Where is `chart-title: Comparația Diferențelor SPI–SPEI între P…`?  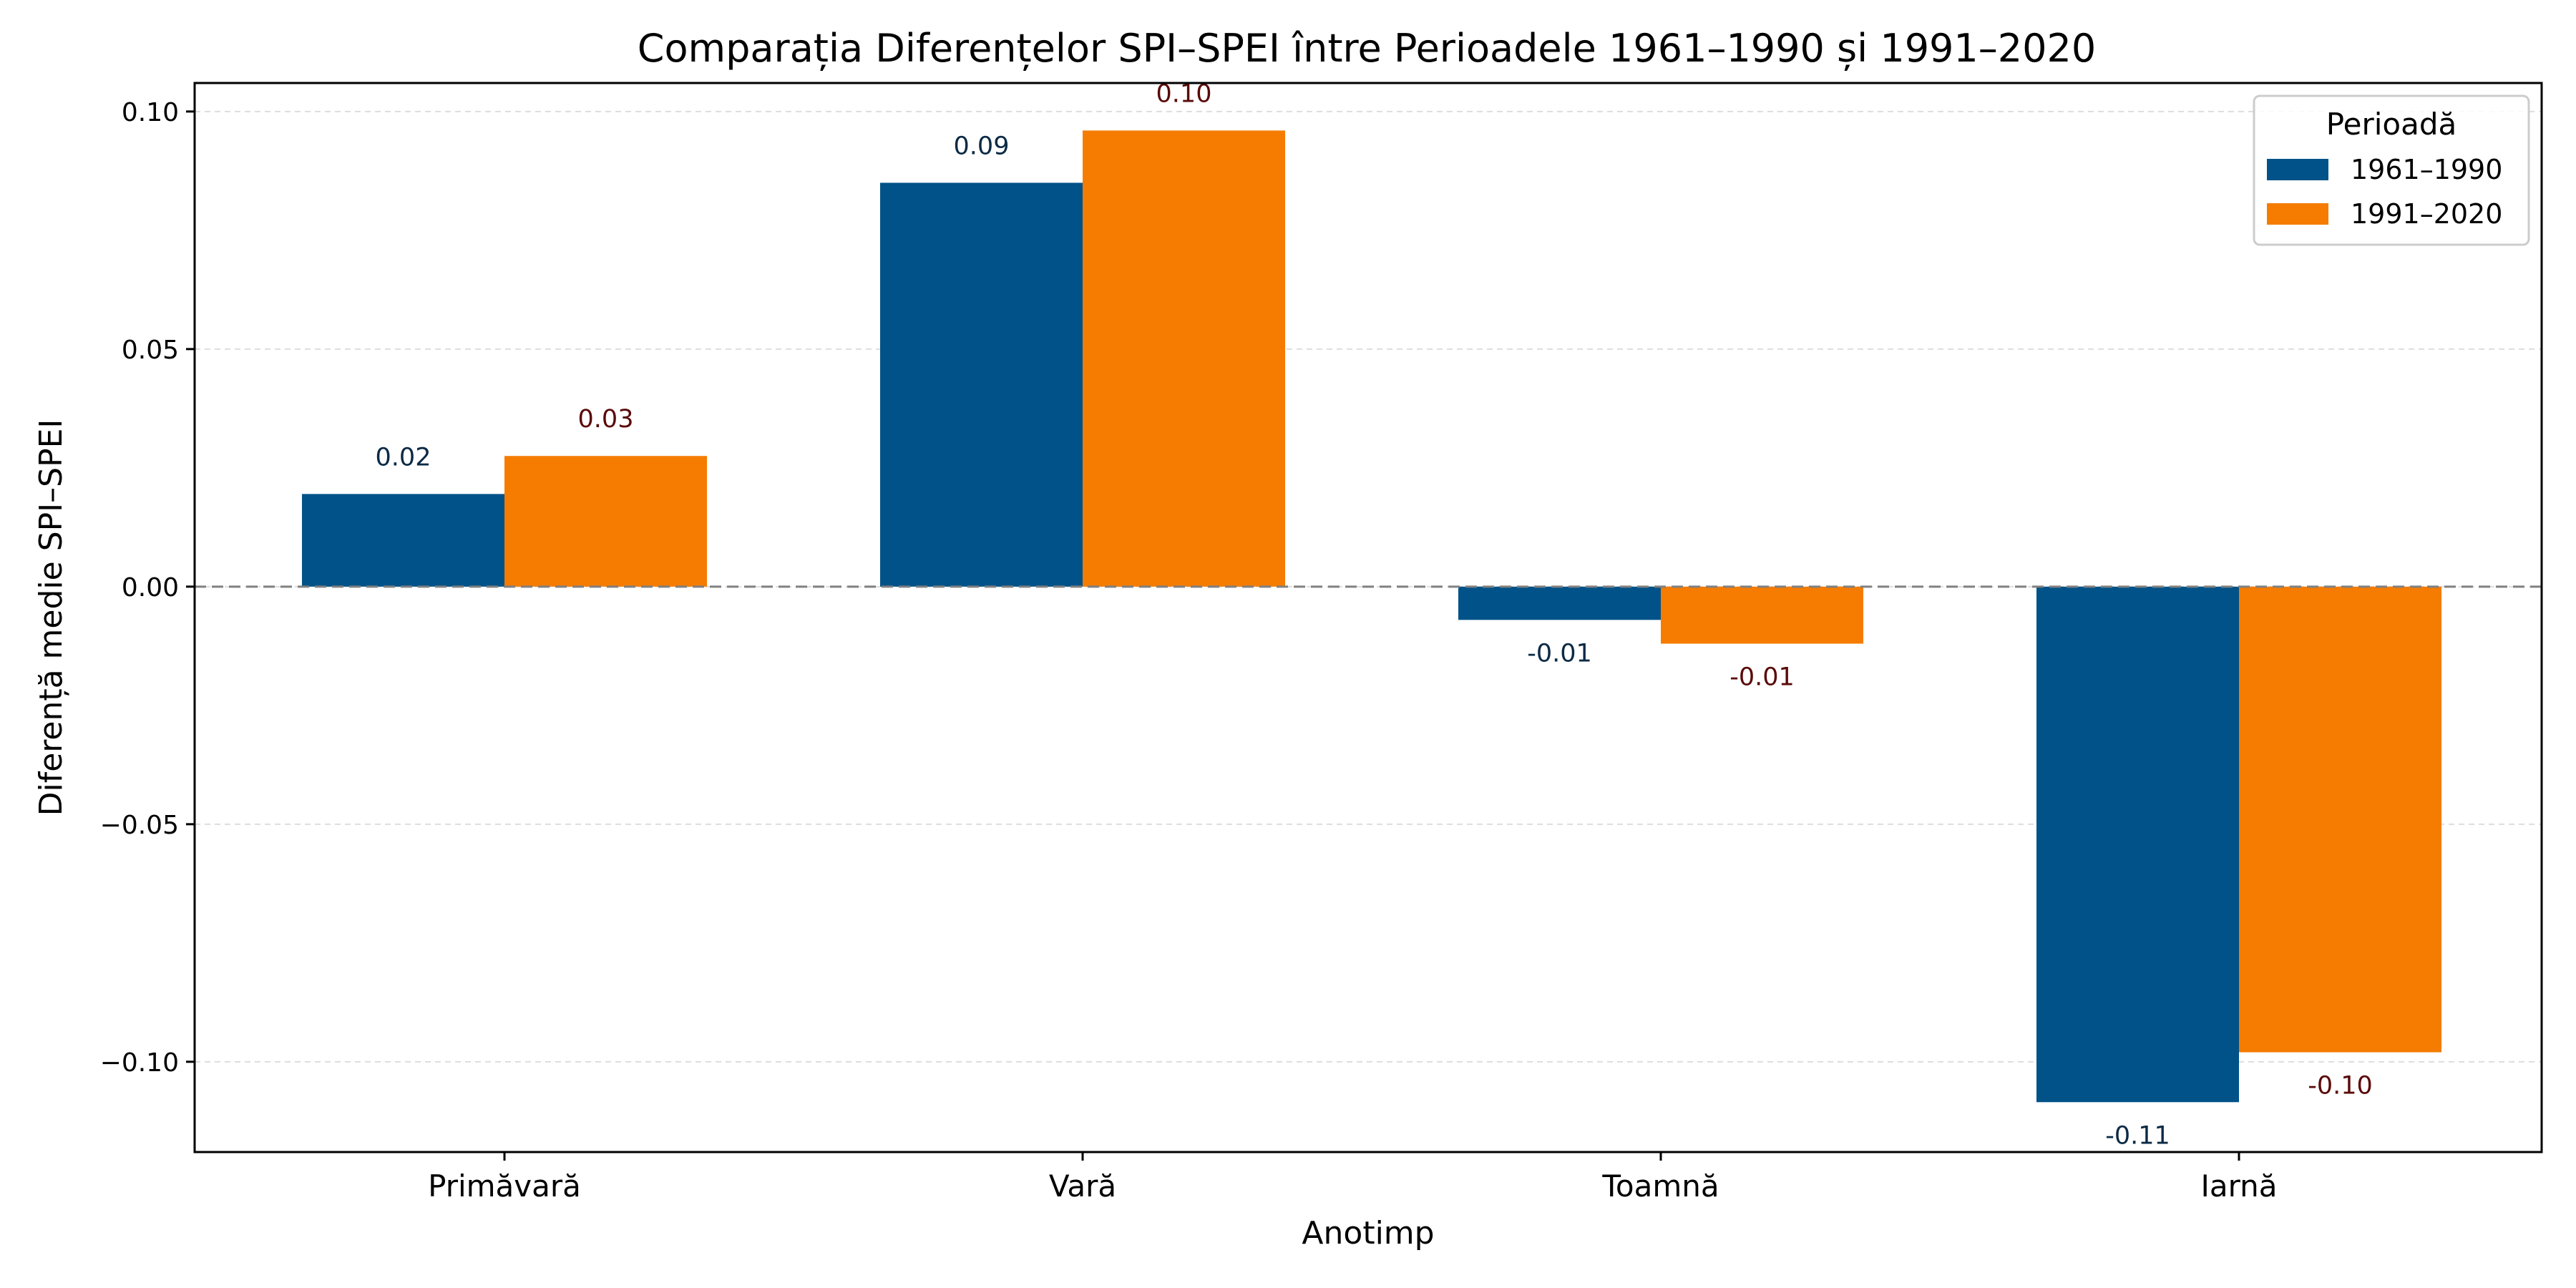 chart-title: Comparația Diferențelor SPI–SPEI între P… is located at coordinates (1367, 49).